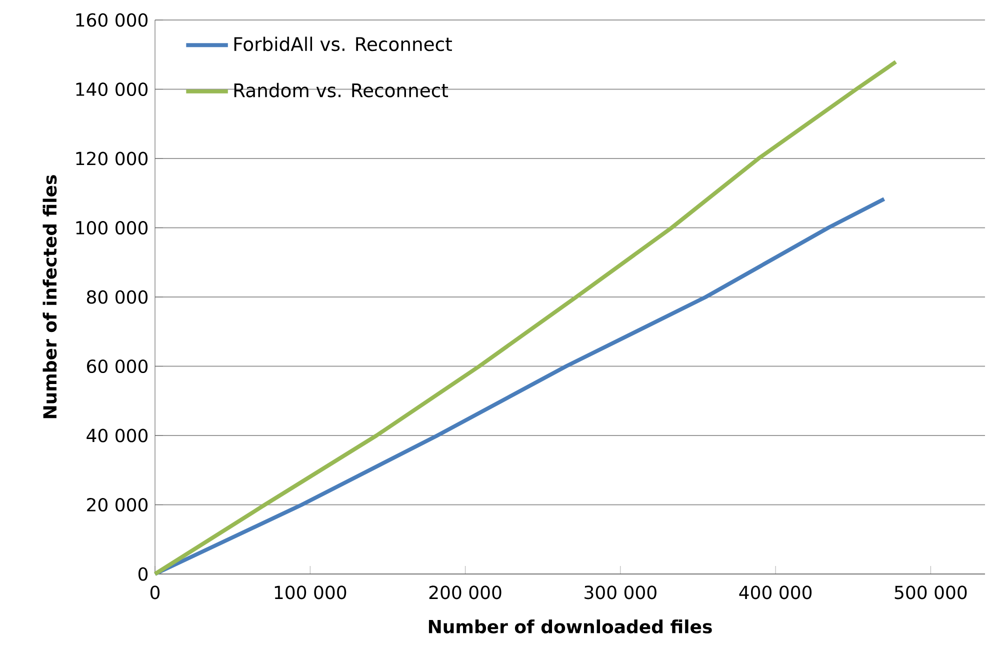 The height and width of the screenshot is (662, 988). I want to click on y-tick-label: 20 000, so click(117, 505).